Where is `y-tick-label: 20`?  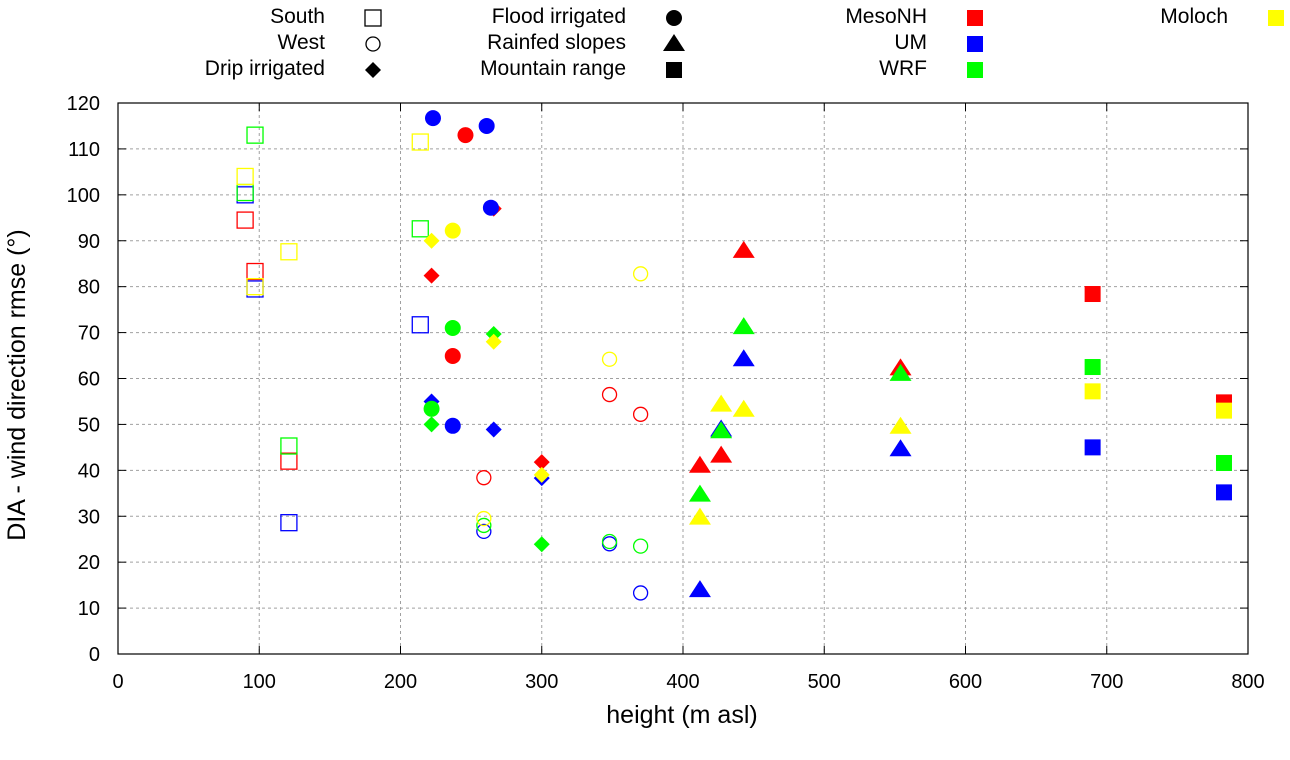
y-tick-label: 20 is located at coordinates (89, 563).